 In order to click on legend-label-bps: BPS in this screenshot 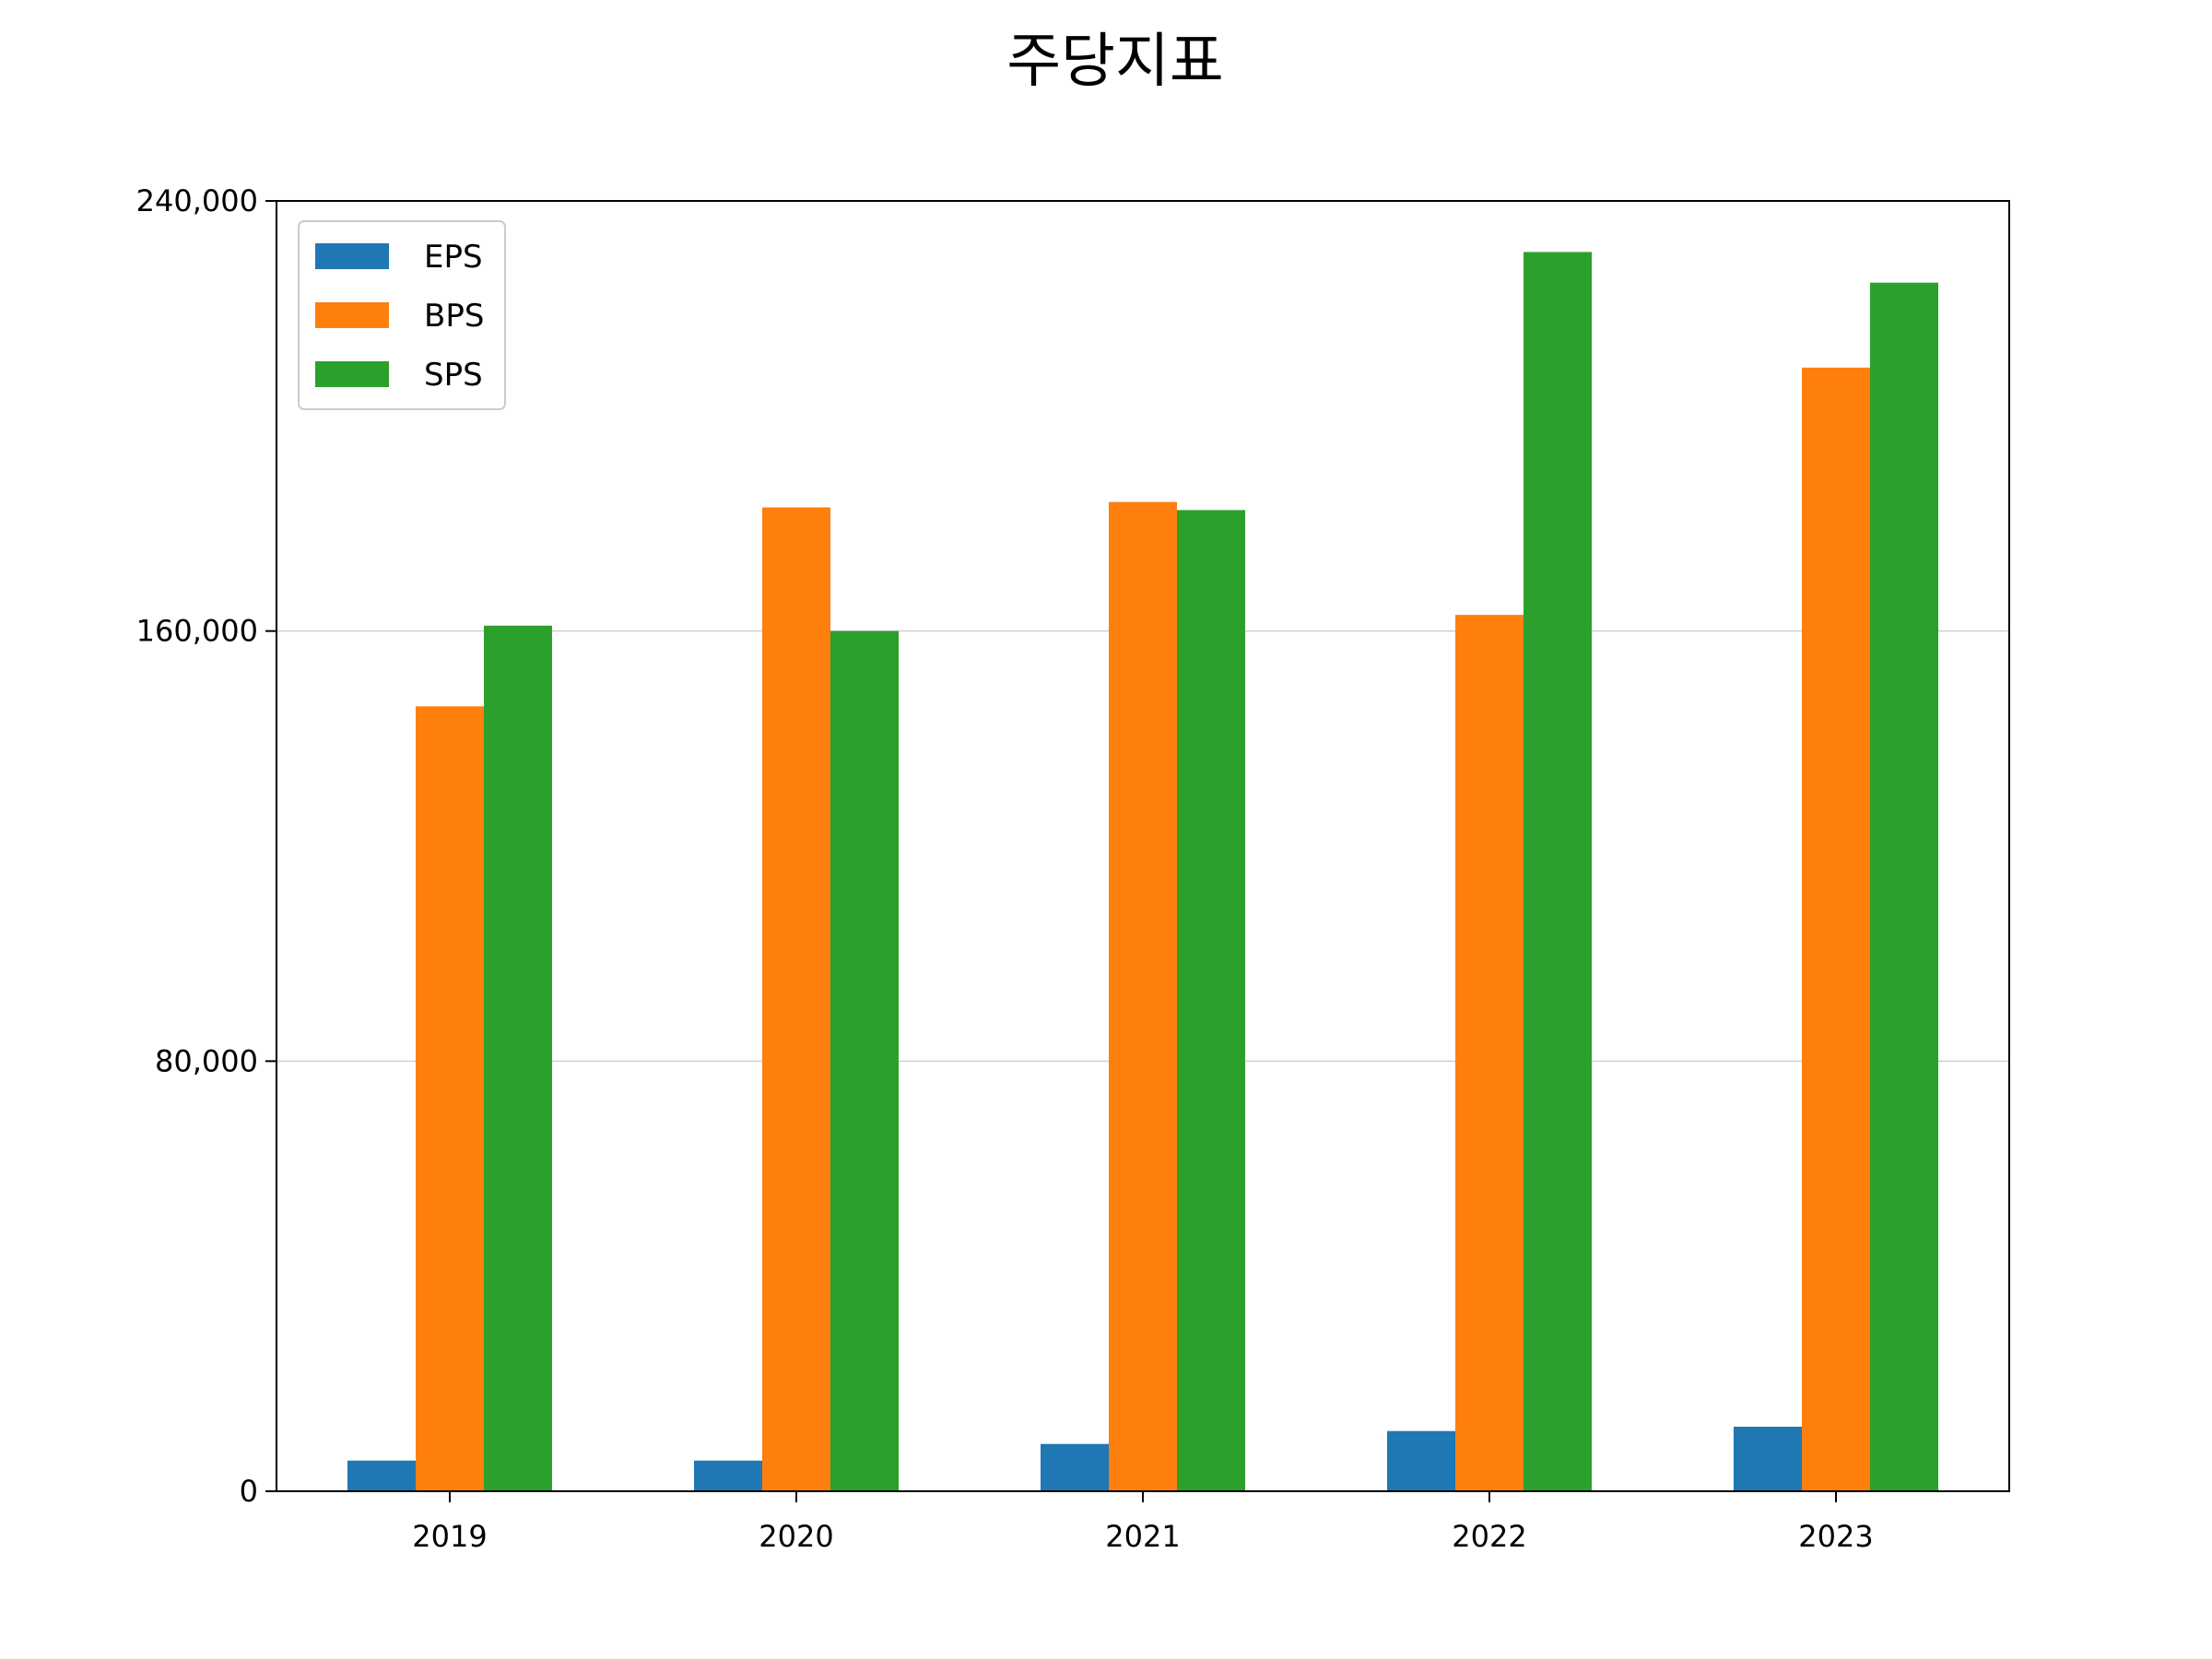, I will do `click(454, 316)`.